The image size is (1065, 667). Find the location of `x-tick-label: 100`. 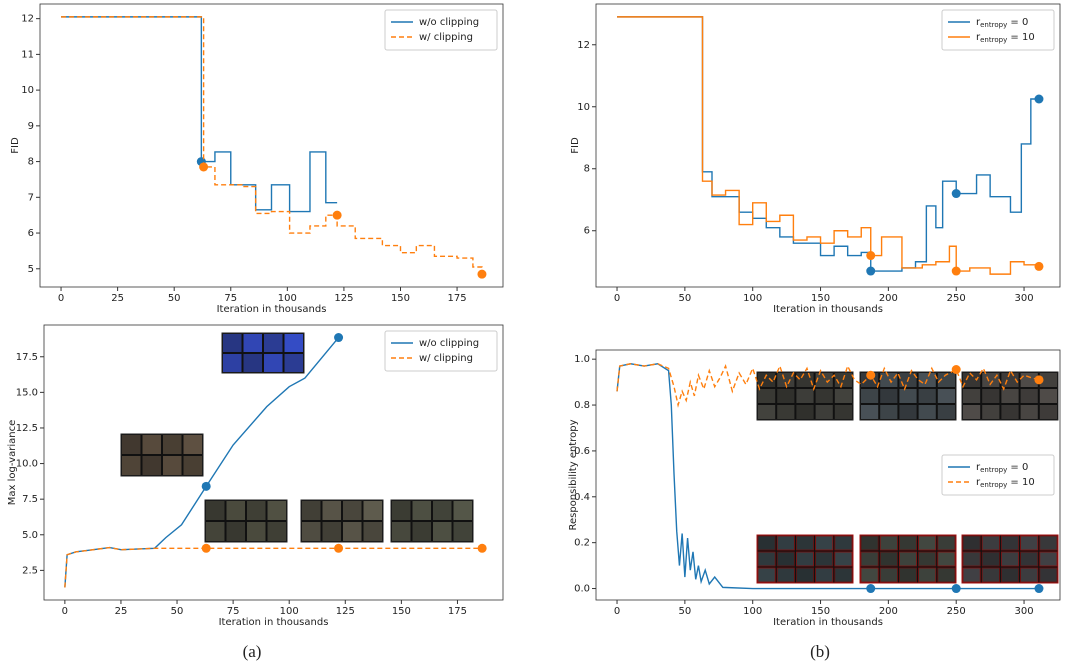

x-tick-label: 100 is located at coordinates (289, 611).